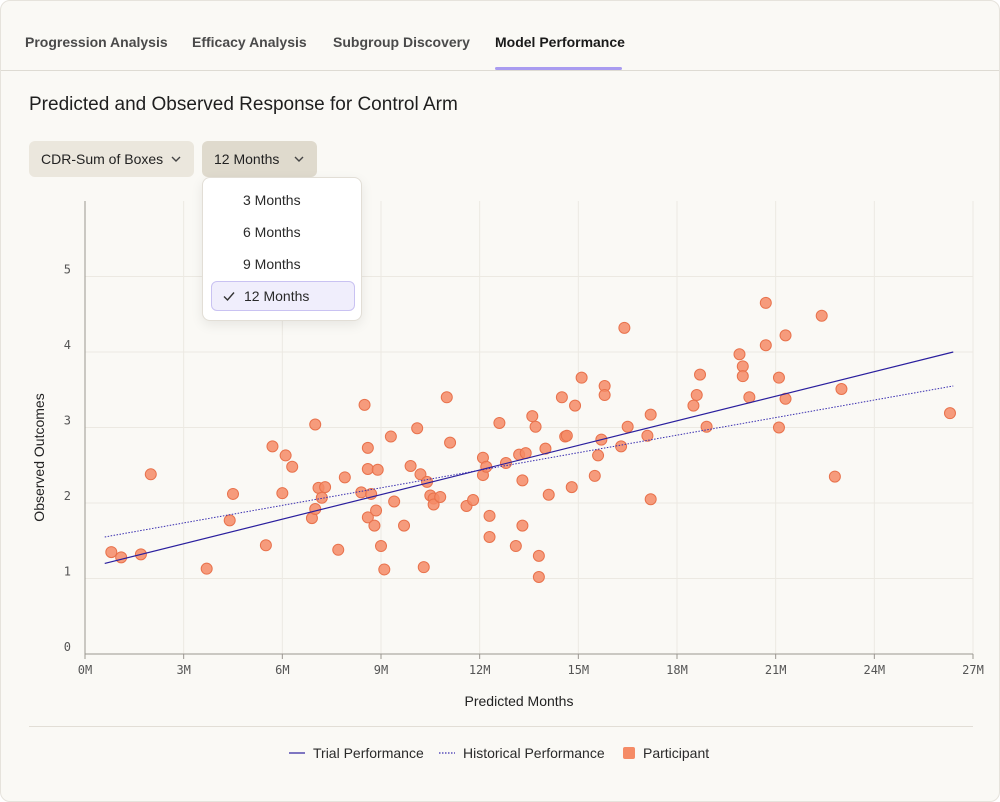 This screenshot has height=802, width=1000. What do you see at coordinates (272, 200) in the screenshot?
I see `menu-item-label: 3 Months` at bounding box center [272, 200].